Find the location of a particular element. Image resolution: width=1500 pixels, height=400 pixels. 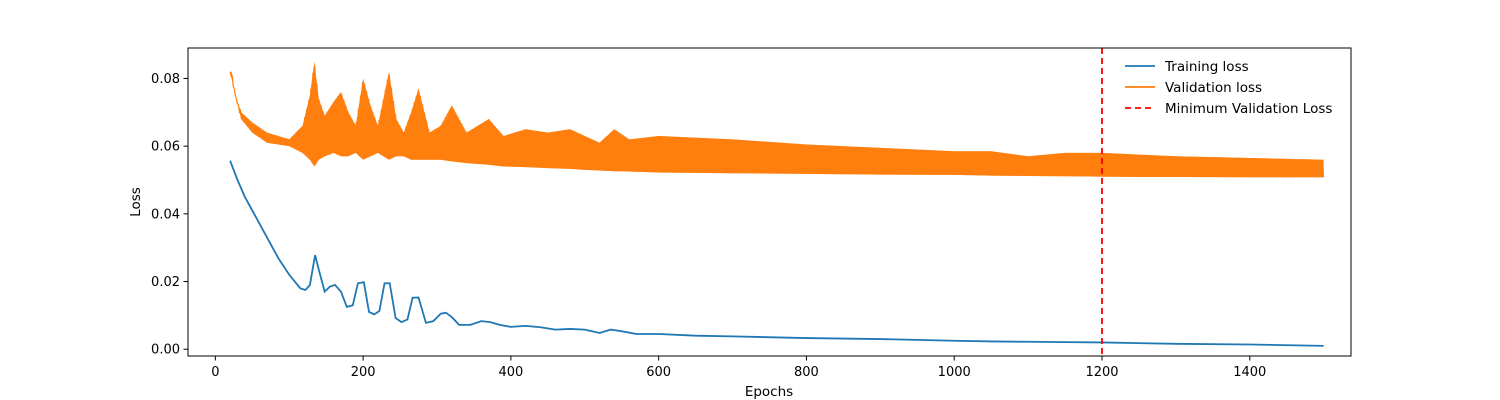

legend-label-minimum: Minimum Validation Loss is located at coordinates (1248, 109).